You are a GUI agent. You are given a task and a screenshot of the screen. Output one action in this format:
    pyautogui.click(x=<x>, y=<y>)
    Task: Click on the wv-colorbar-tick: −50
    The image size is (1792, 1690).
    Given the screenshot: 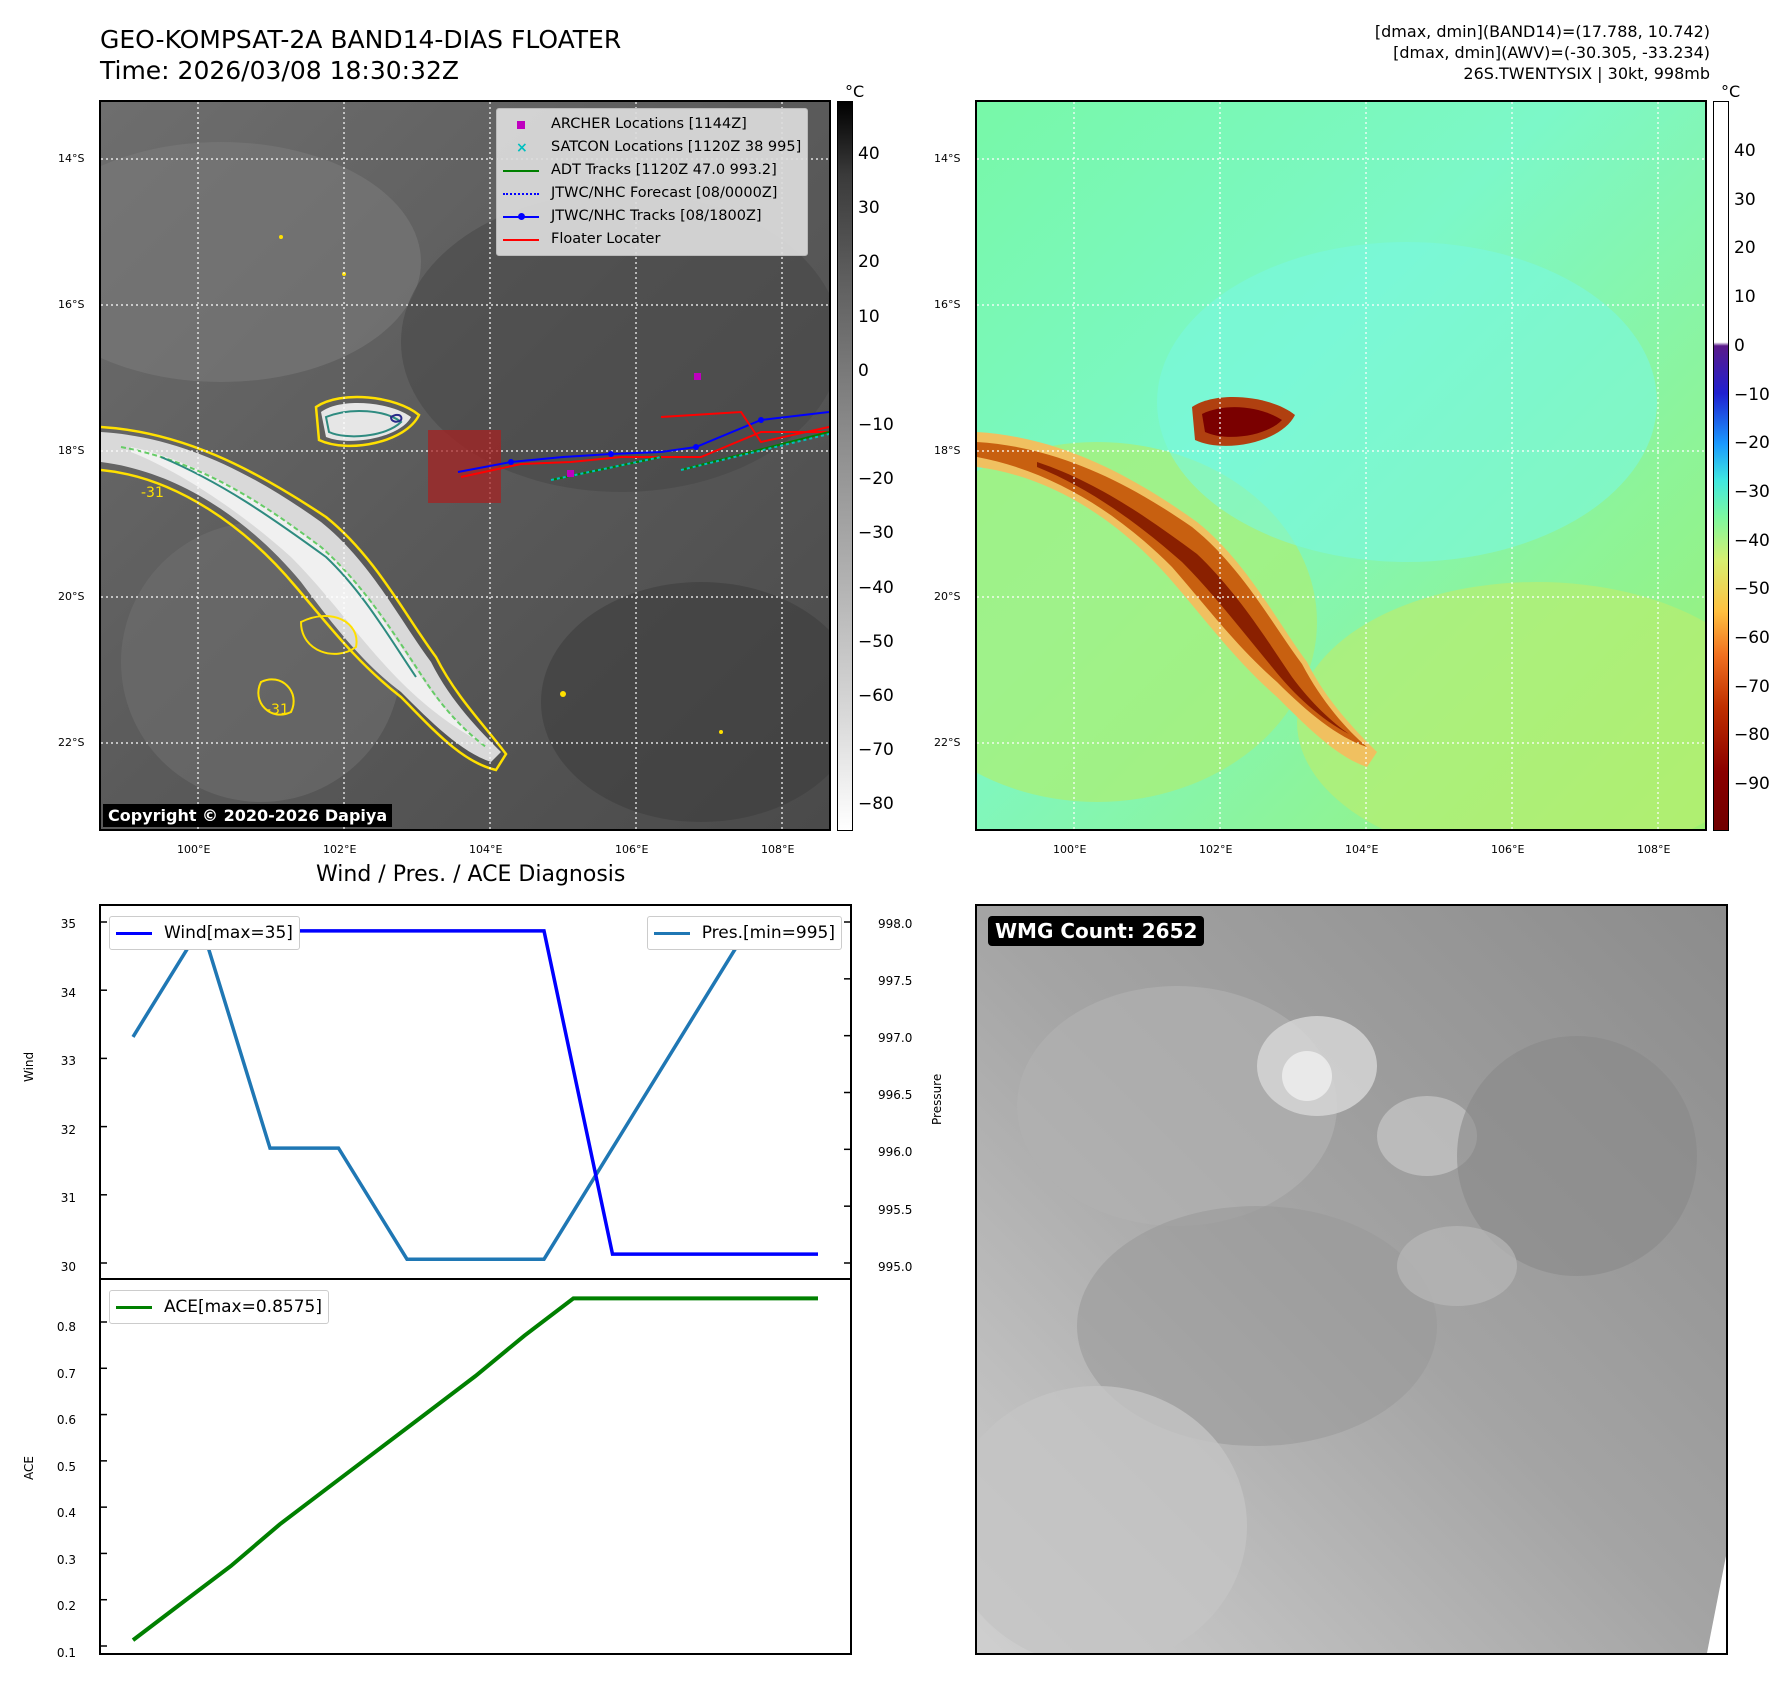 What is the action you would take?
    pyautogui.click(x=1752, y=589)
    